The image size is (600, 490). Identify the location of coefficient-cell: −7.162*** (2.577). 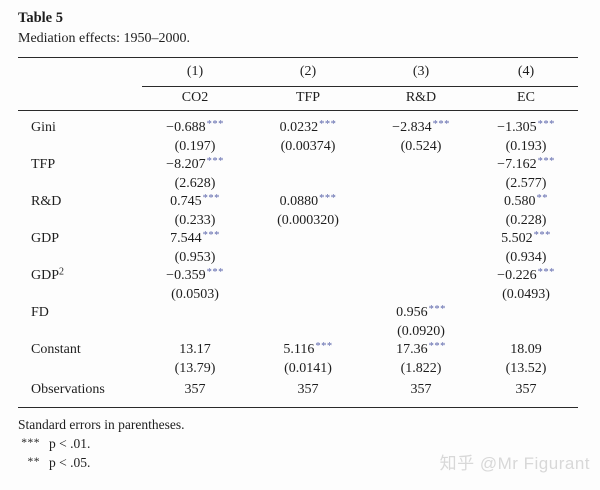
(526, 174).